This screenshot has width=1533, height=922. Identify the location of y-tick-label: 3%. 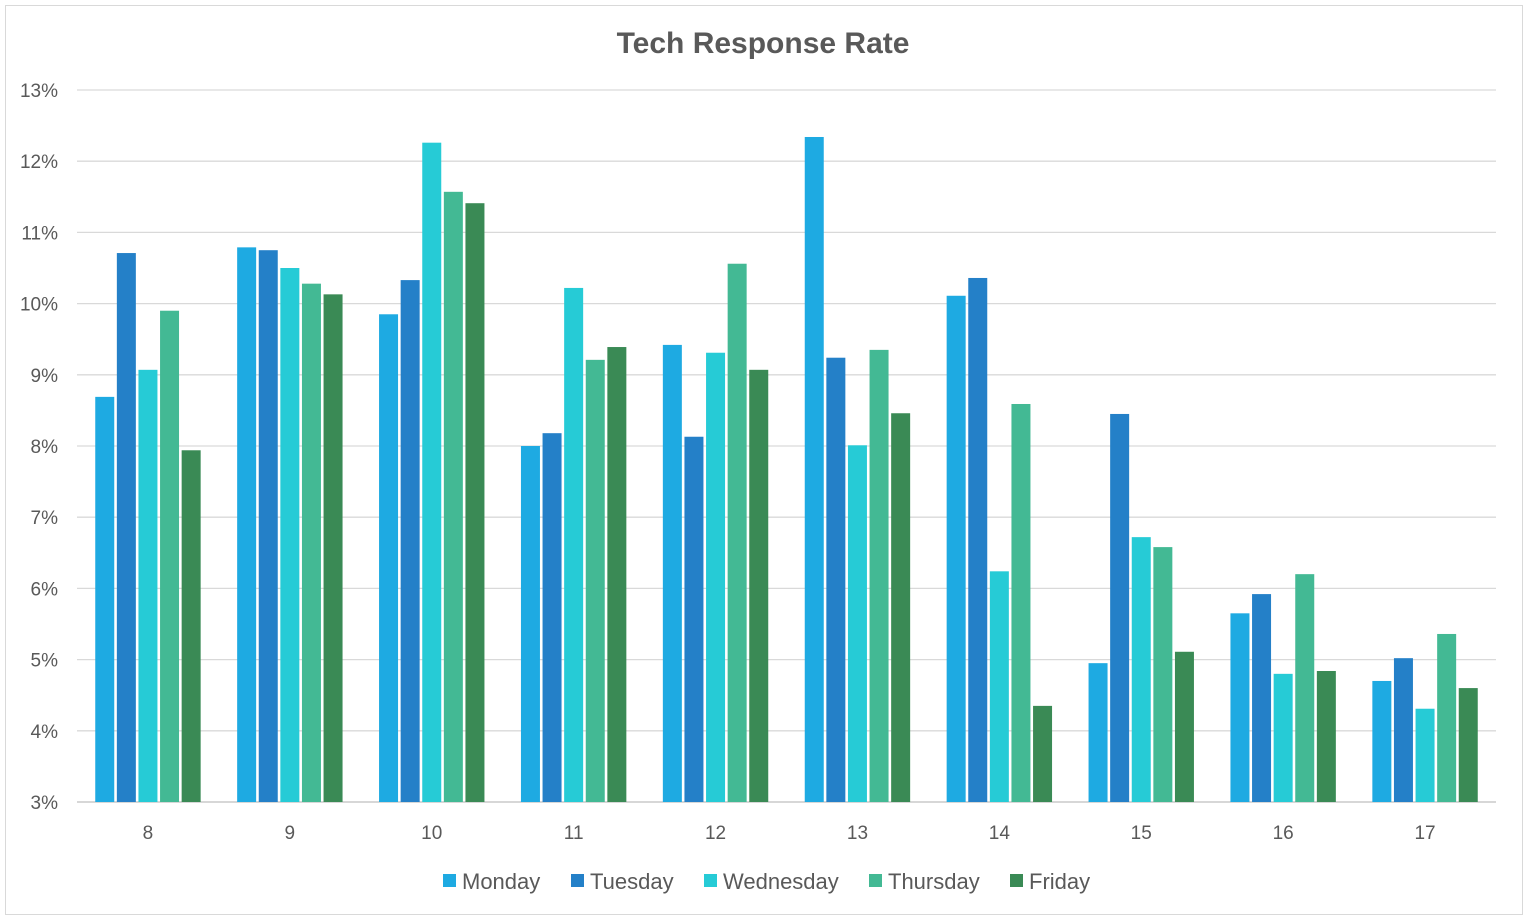
(45, 803).